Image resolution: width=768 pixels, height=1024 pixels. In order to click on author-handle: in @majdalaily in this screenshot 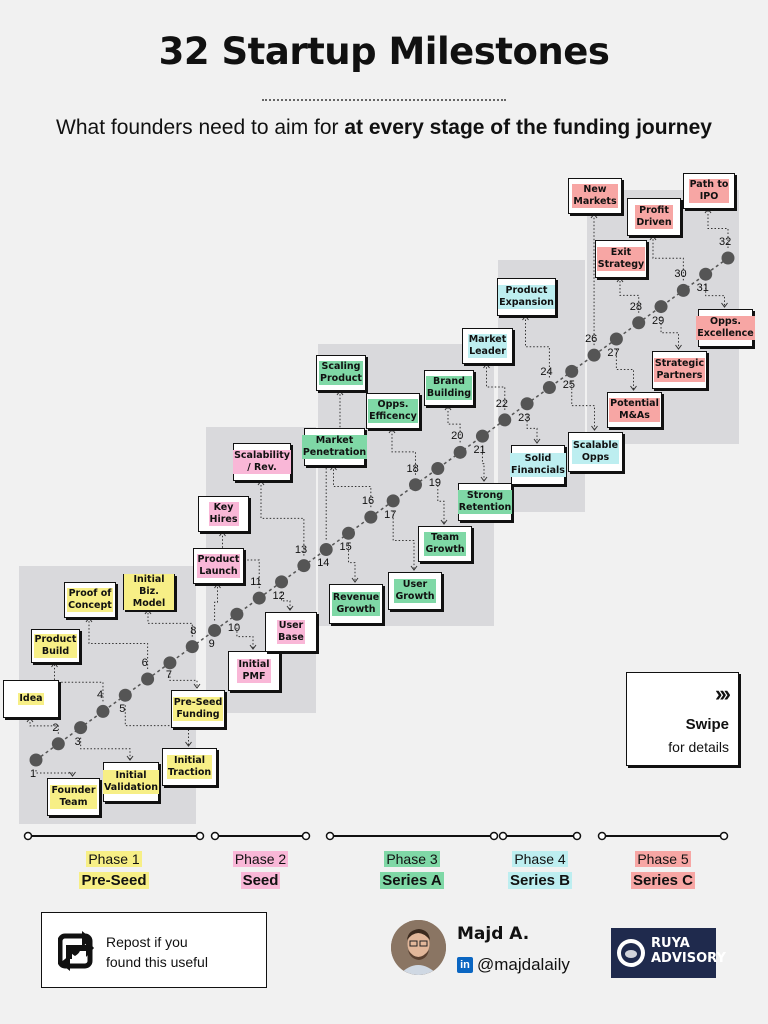, I will do `click(513, 965)`.